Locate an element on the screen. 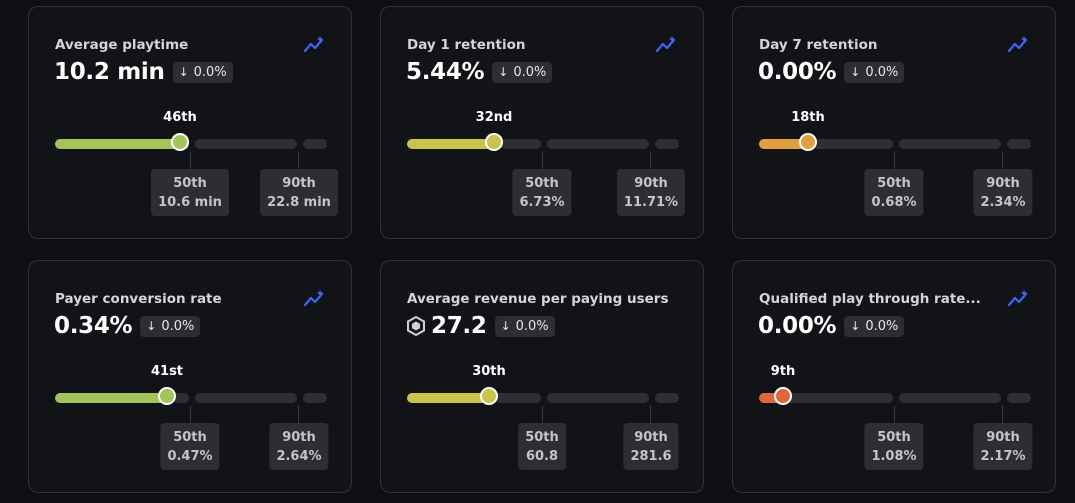  card-title: Day 1 retention is located at coordinates (466, 45).